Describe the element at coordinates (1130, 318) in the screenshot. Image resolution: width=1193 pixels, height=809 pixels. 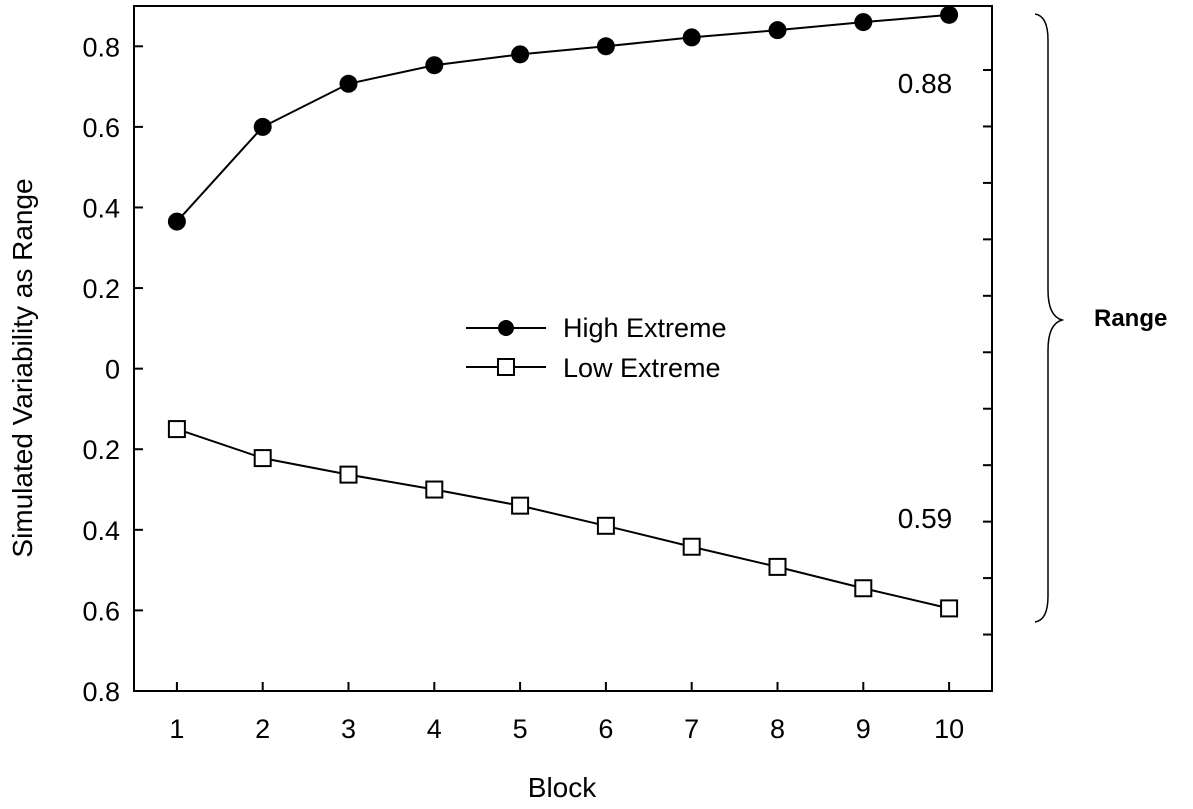
I see `range-label: Range` at that location.